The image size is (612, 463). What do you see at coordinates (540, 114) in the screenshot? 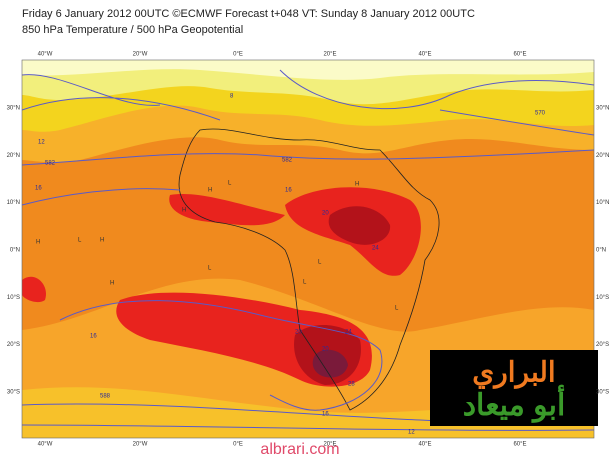
I see `contour-label: 570` at bounding box center [540, 114].